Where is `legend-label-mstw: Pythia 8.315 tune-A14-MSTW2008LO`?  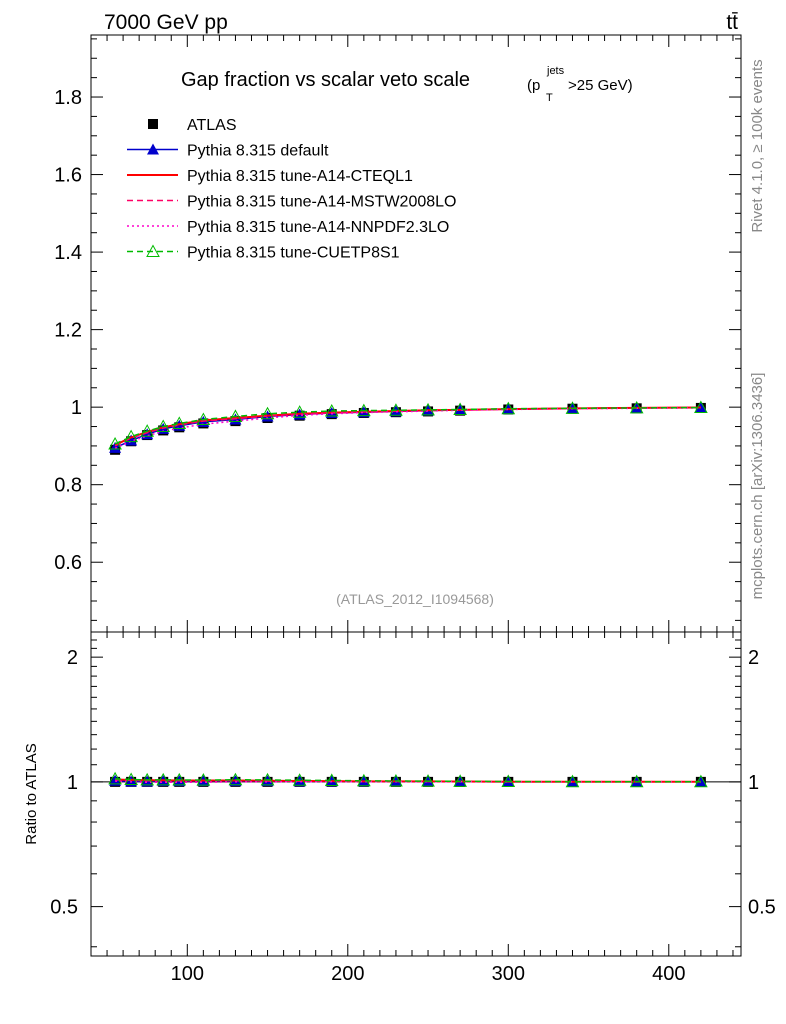
legend-label-mstw: Pythia 8.315 tune-A14-MSTW2008LO is located at coordinates (321, 202).